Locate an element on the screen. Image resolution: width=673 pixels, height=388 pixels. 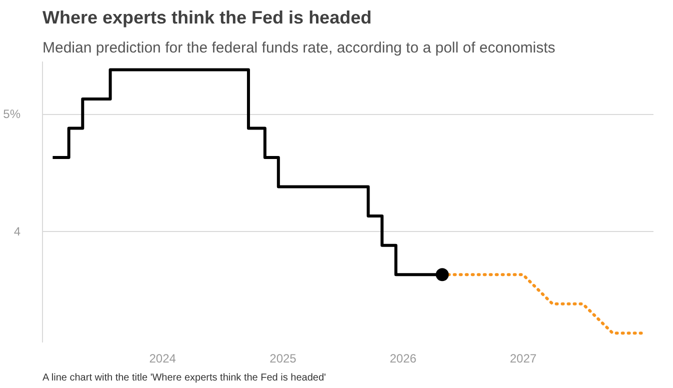
y-tick-label: 5% is located at coordinates (12, 114).